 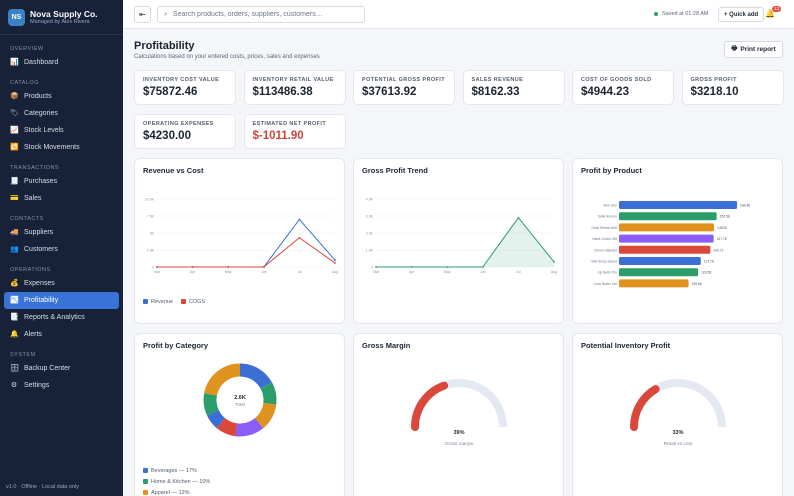 I want to click on series-area, so click(x=465, y=242).